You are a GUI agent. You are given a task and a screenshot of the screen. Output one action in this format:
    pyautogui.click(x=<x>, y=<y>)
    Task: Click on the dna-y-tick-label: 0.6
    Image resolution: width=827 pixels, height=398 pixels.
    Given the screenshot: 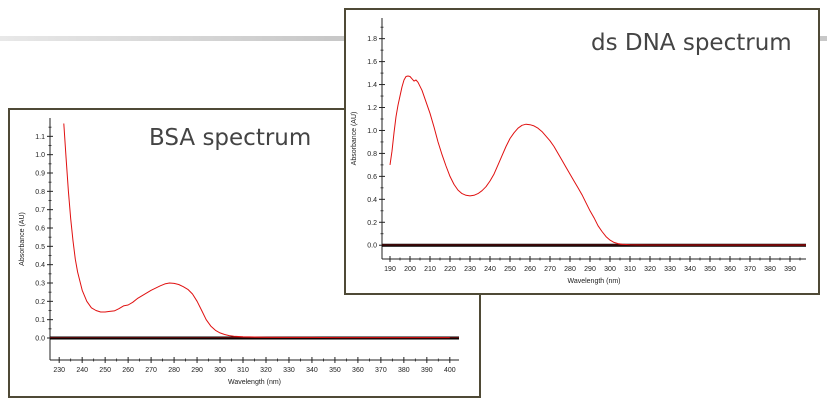 What is the action you would take?
    pyautogui.click(x=372, y=177)
    